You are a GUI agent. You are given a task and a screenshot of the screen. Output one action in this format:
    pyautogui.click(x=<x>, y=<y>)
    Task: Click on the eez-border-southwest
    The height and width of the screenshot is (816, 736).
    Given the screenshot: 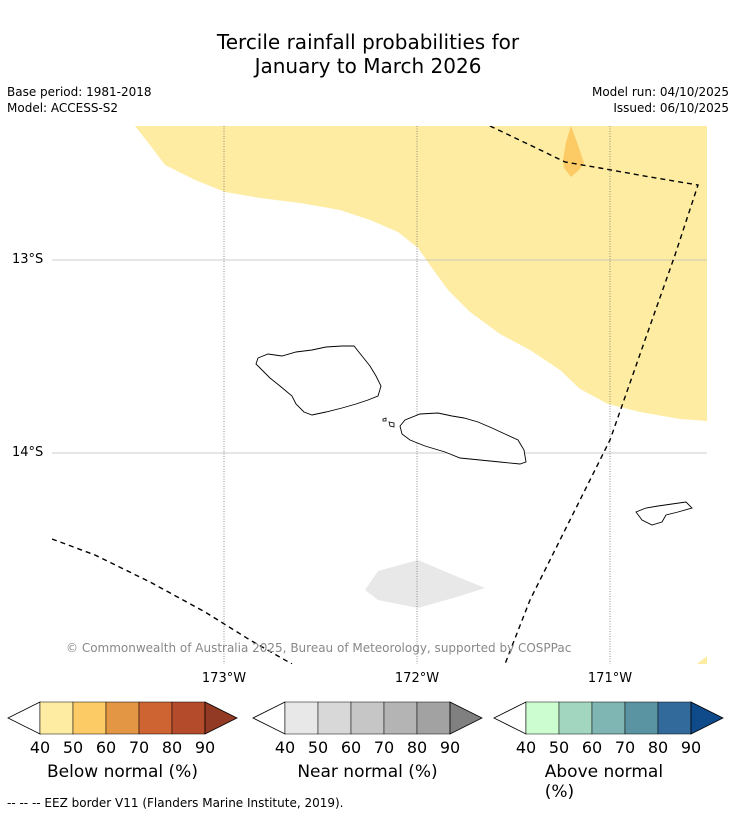 What is the action you would take?
    pyautogui.click(x=172, y=601)
    